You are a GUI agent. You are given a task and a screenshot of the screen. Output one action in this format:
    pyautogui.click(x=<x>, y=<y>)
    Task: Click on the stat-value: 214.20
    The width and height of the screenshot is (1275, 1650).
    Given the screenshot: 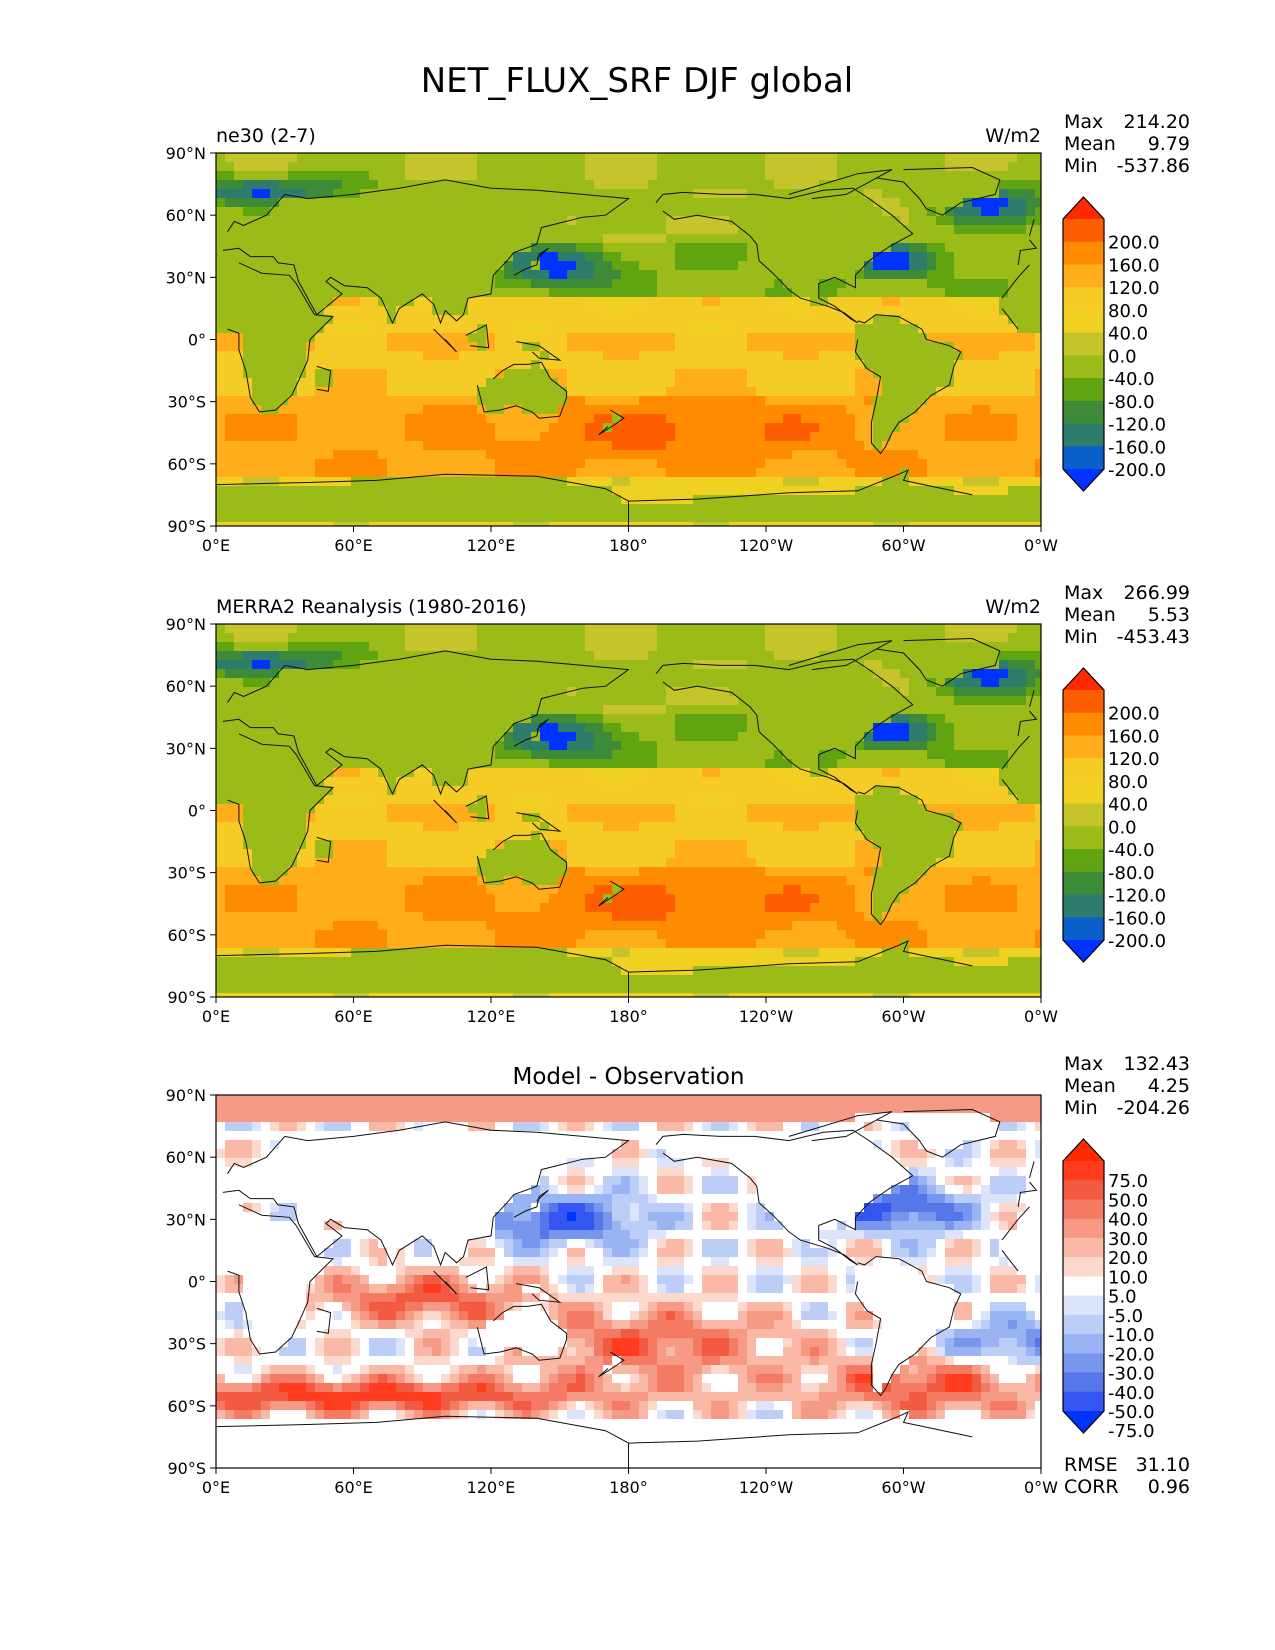 What is the action you would take?
    pyautogui.click(x=1157, y=122)
    